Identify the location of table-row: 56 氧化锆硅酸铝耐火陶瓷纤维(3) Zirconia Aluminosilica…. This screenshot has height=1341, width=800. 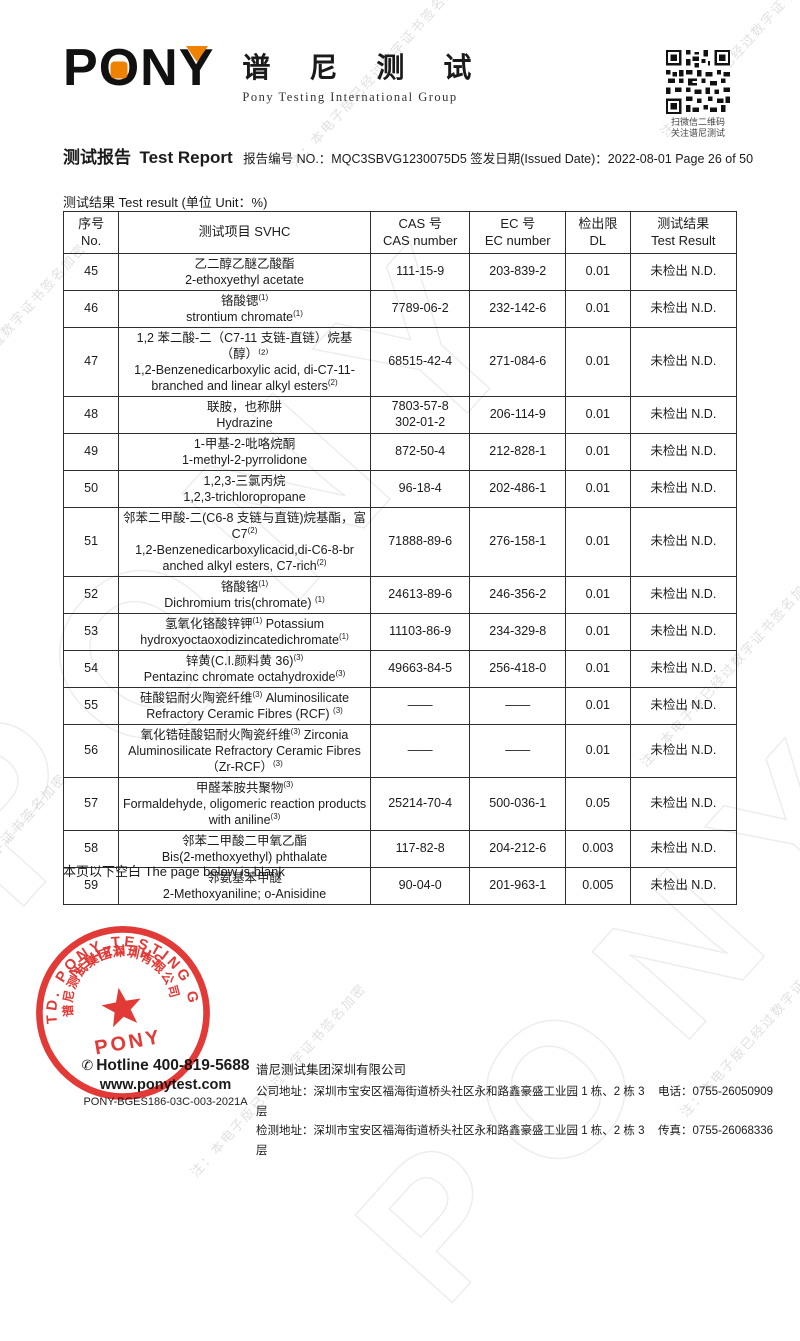
(400, 751).